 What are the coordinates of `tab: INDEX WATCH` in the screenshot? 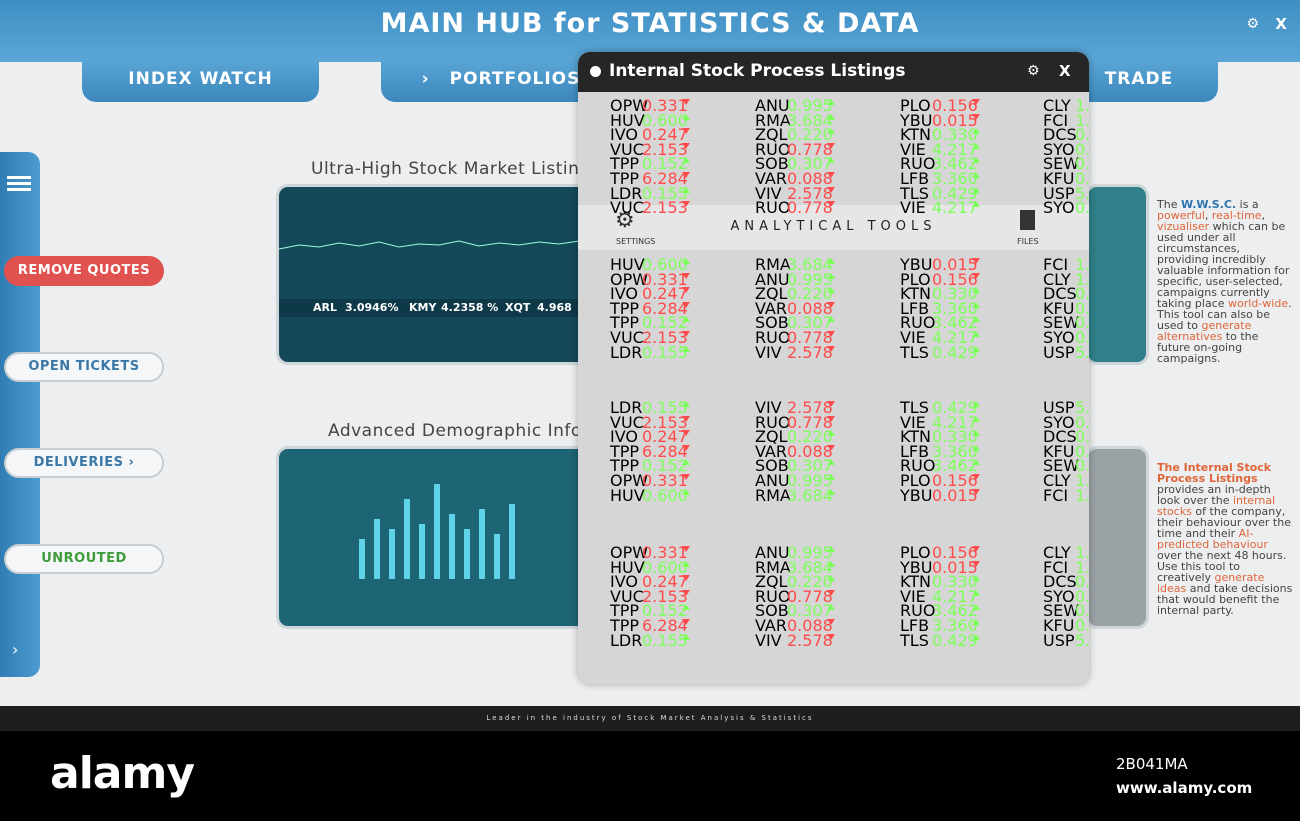 It's located at (200, 80).